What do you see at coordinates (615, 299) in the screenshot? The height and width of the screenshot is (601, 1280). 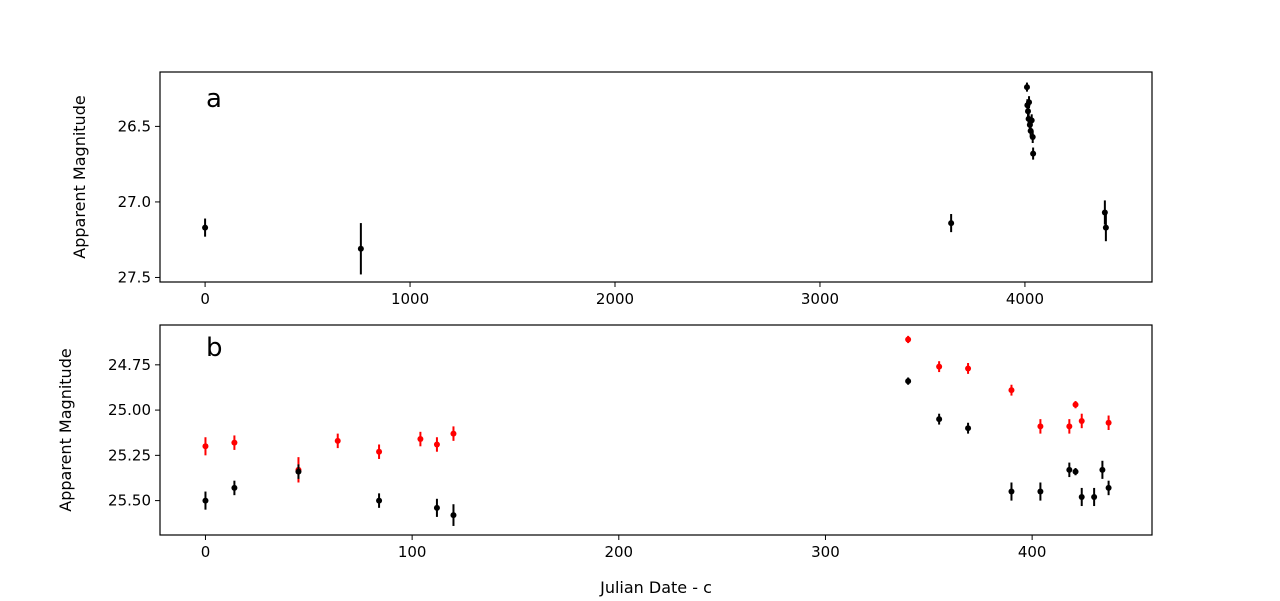 I see `panel-a-x-tick-label: 2000` at bounding box center [615, 299].